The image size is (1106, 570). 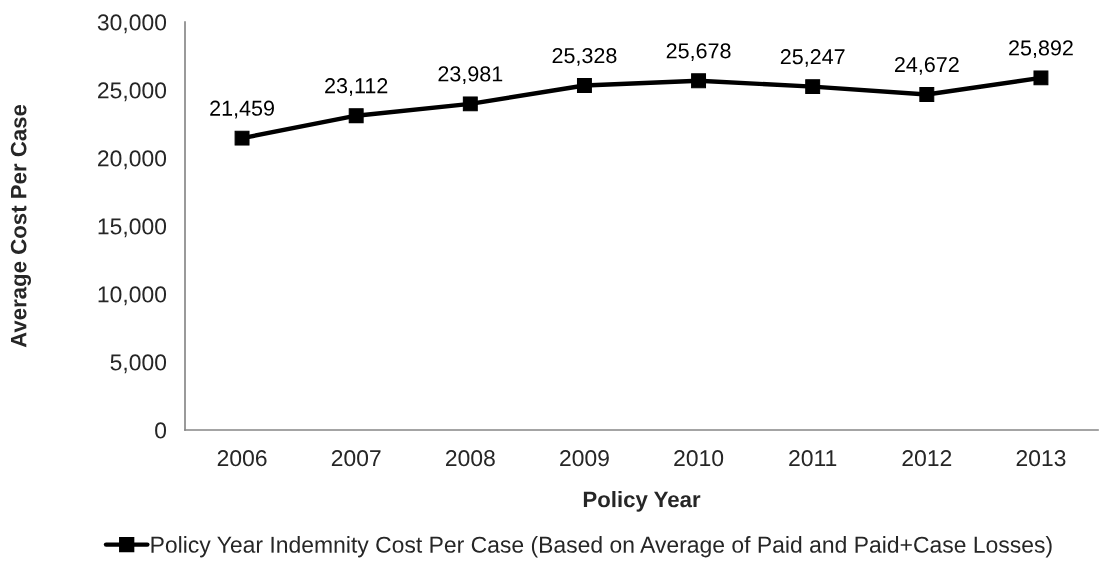 What do you see at coordinates (132, 24) in the screenshot?
I see `y-tick-label: 30,000` at bounding box center [132, 24].